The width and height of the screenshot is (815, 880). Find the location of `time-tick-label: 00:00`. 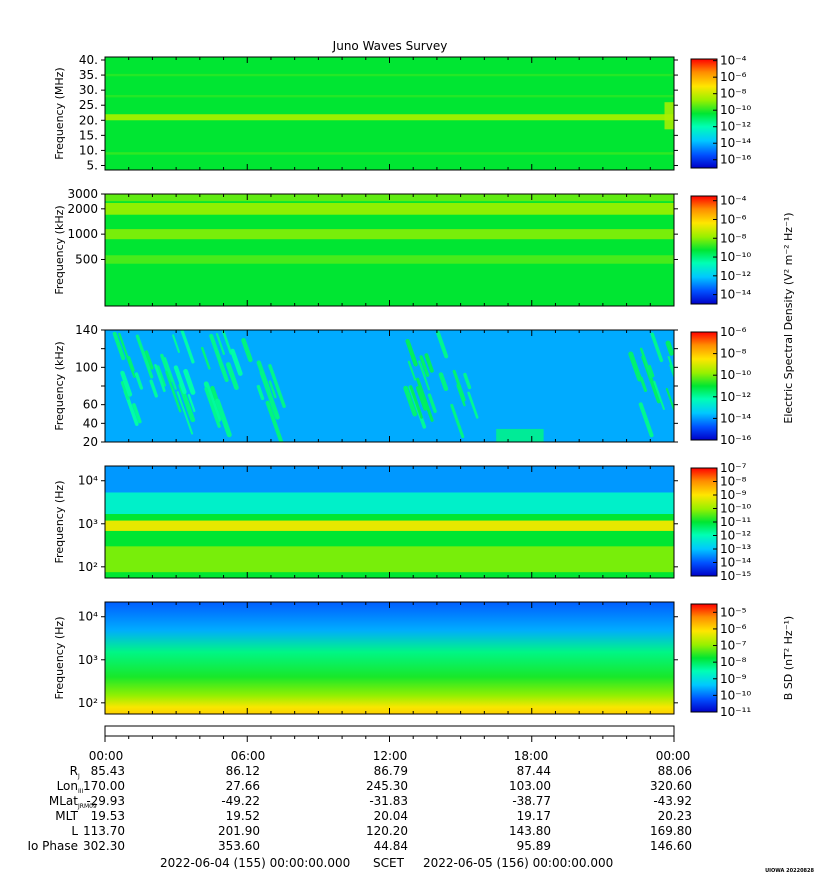

time-tick-label: 00:00 is located at coordinates (673, 756).